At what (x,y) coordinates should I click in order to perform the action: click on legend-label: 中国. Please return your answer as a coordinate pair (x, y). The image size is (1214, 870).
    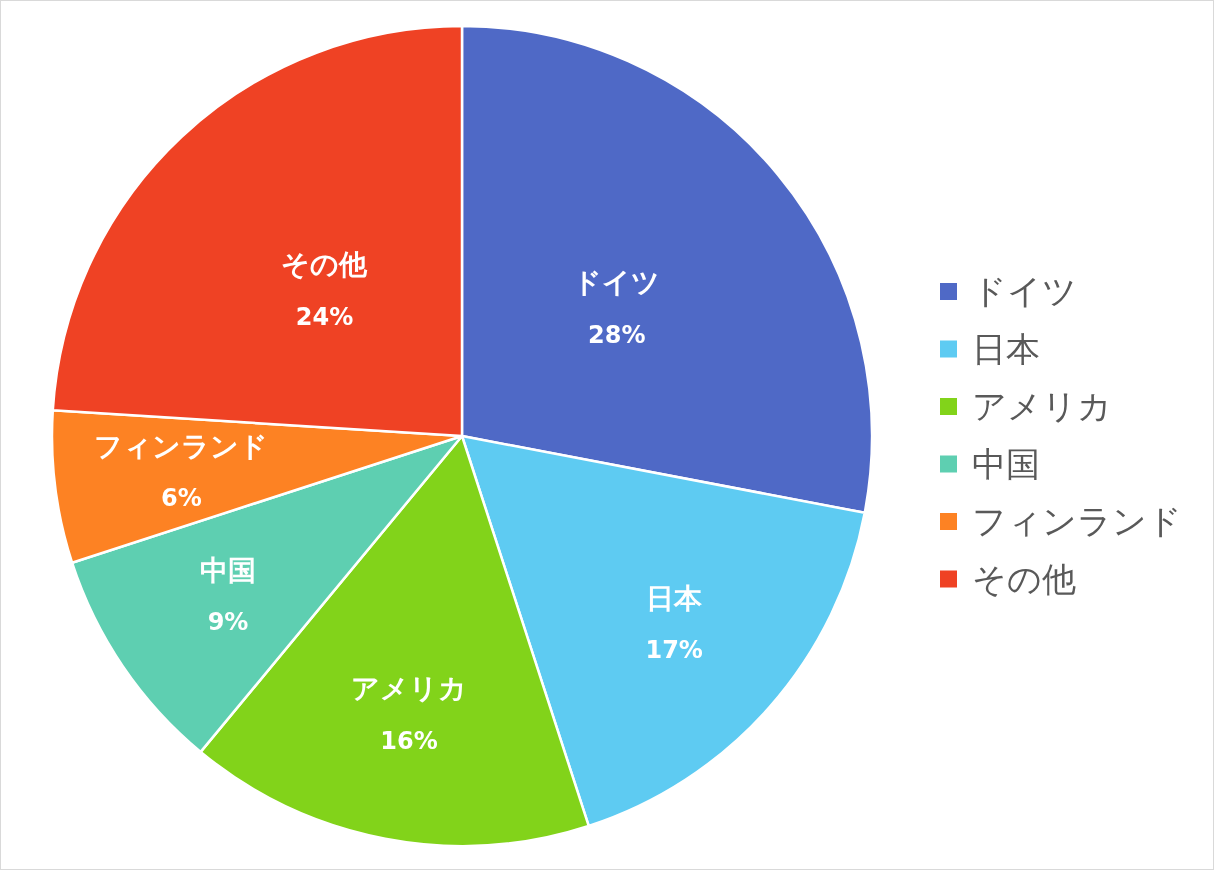
    Looking at the image, I should click on (1006, 463).